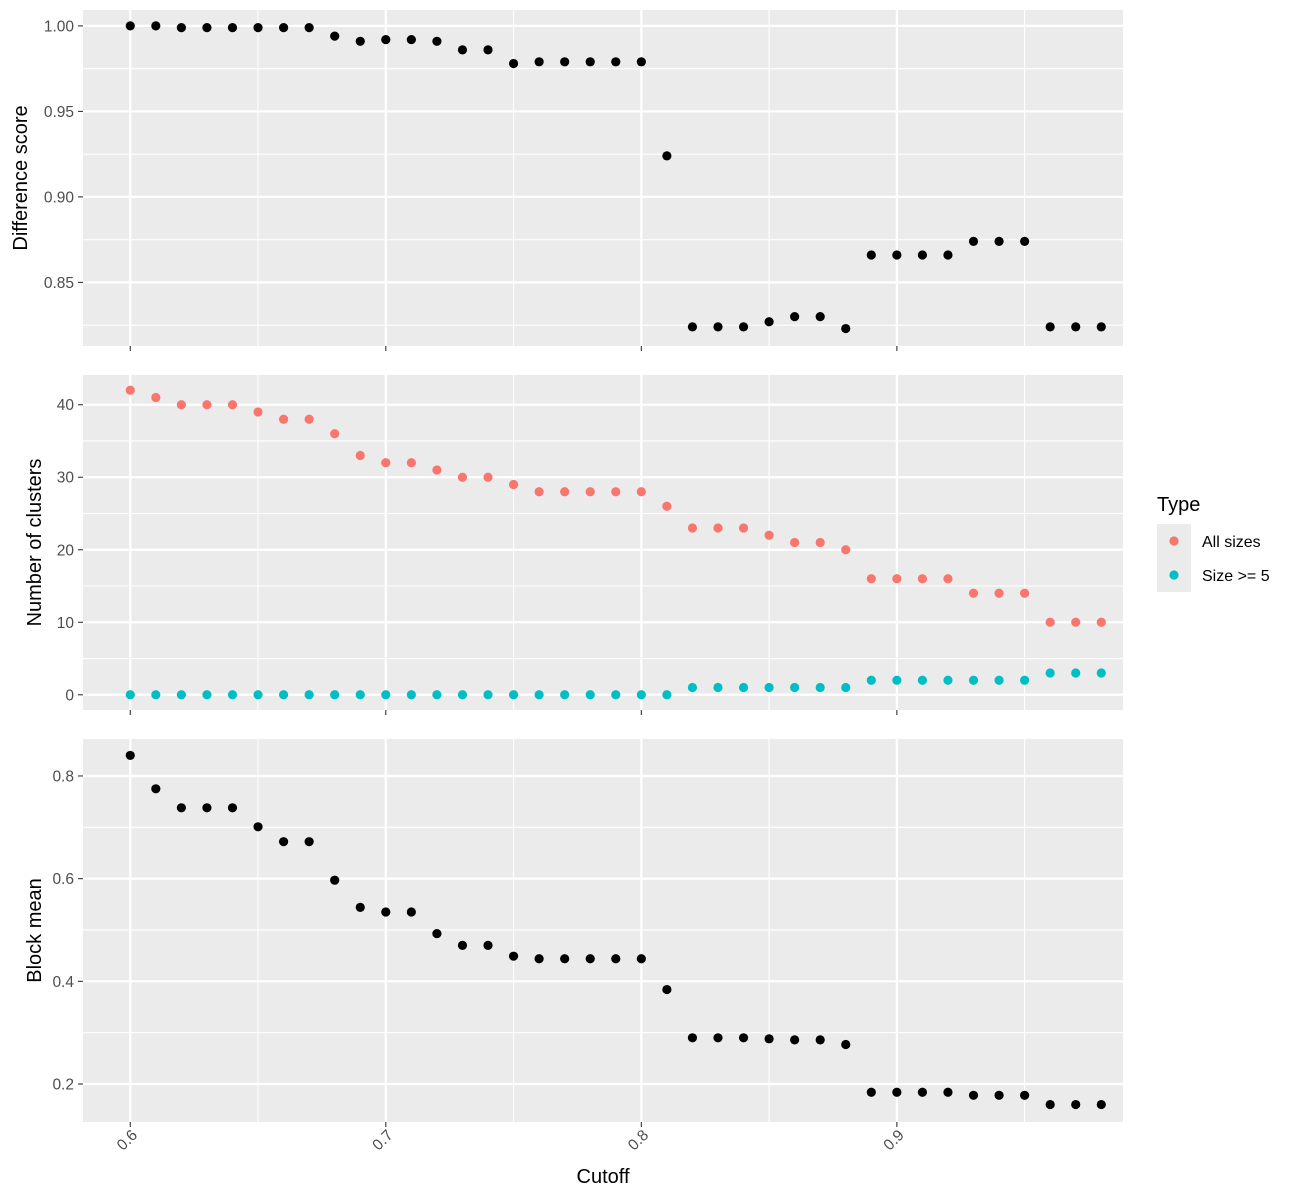 Image resolution: width=1300 pixels, height=1200 pixels. Describe the element at coordinates (35, 930) in the screenshot. I see `y-axis-title: Block mean` at that location.